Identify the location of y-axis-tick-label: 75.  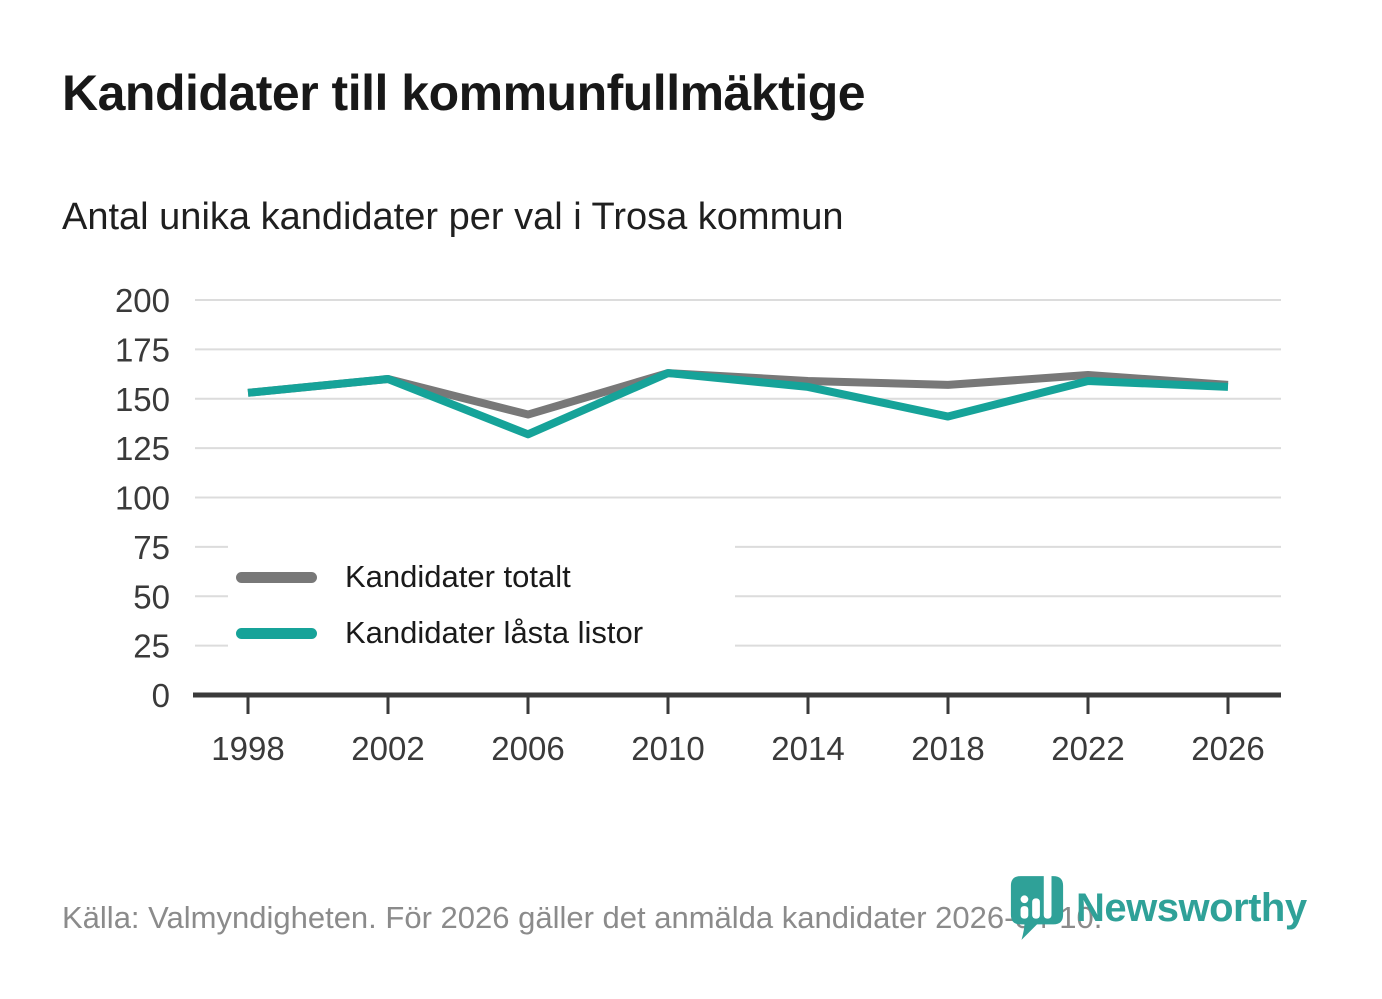
(151, 547).